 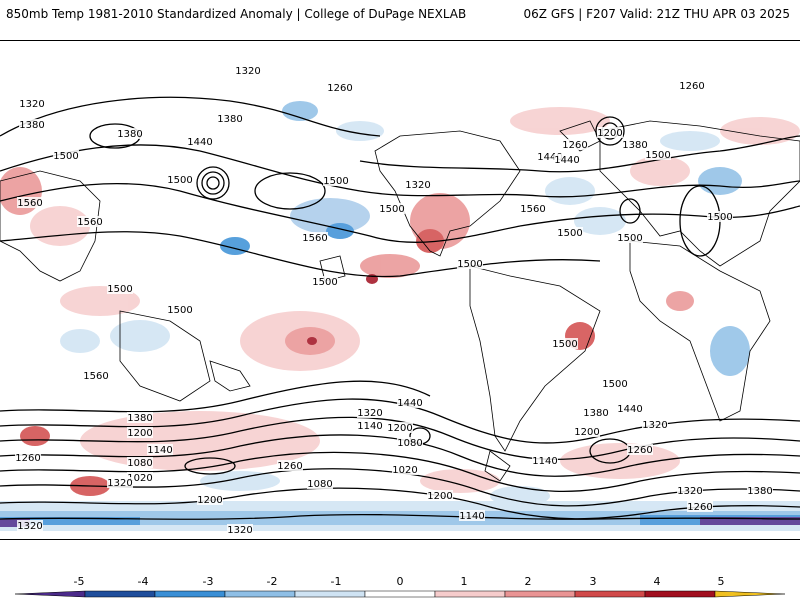 I want to click on colorbar-tick-label: 1, so click(x=464, y=581).